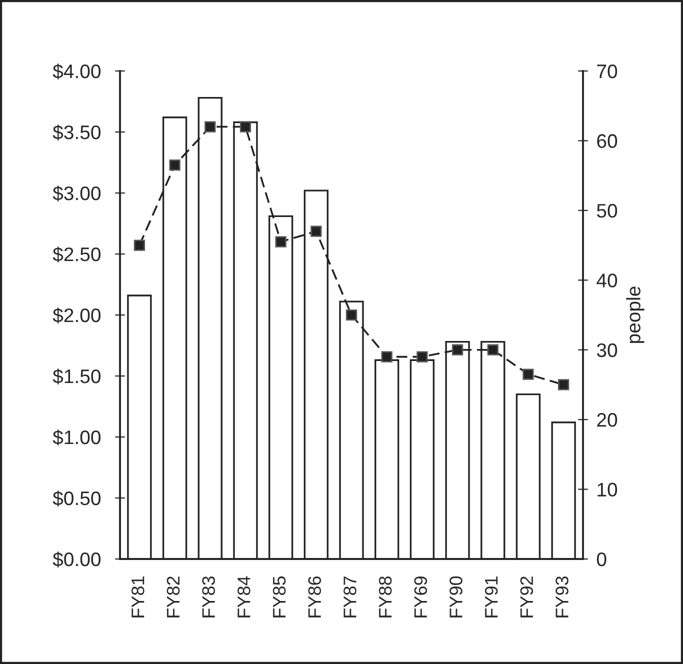 The height and width of the screenshot is (664, 683). What do you see at coordinates (138, 597) in the screenshot?
I see `x-tick-label: FY81` at bounding box center [138, 597].